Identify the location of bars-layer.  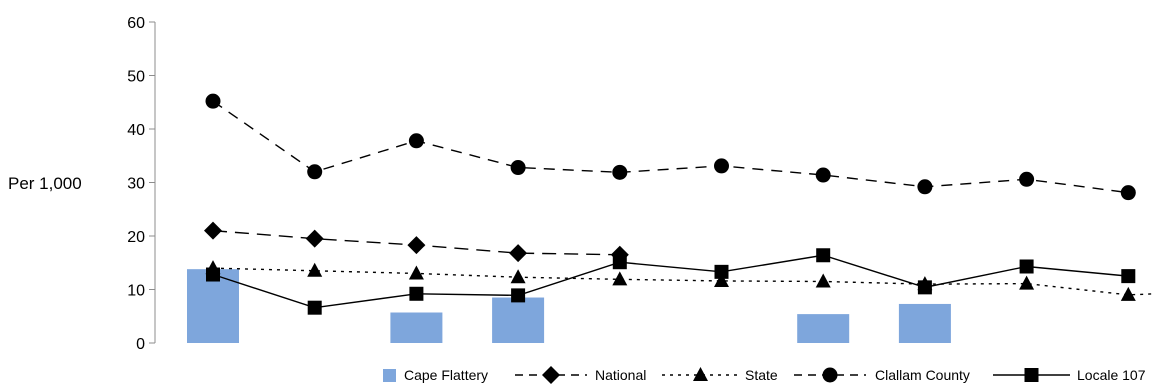
(569, 306).